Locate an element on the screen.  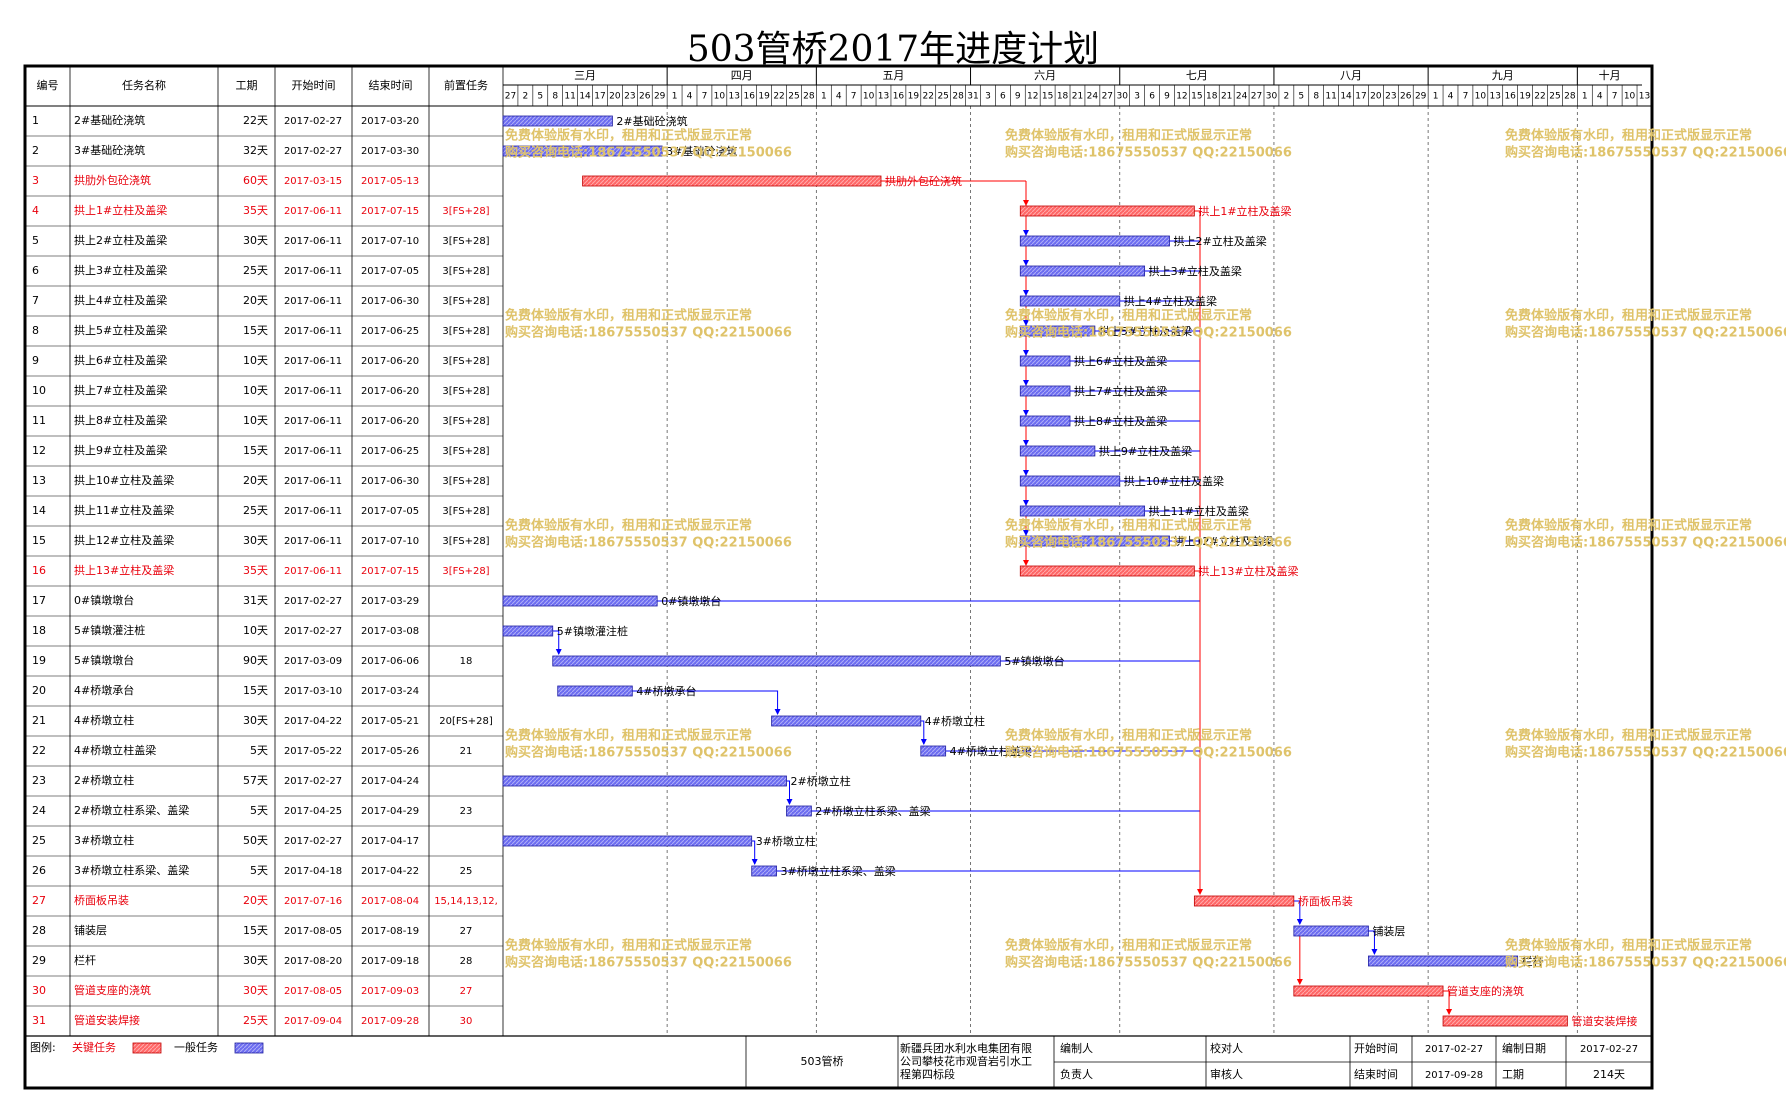
day-tick-label: 7 is located at coordinates (854, 97).